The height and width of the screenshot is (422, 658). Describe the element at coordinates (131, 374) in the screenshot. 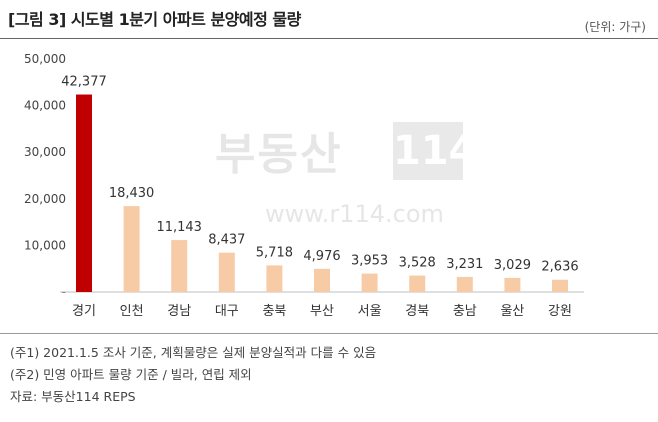

I see `footnote-2: (주2) 민영 아파트 물량 기준 / 빌라, 연립 제외` at that location.